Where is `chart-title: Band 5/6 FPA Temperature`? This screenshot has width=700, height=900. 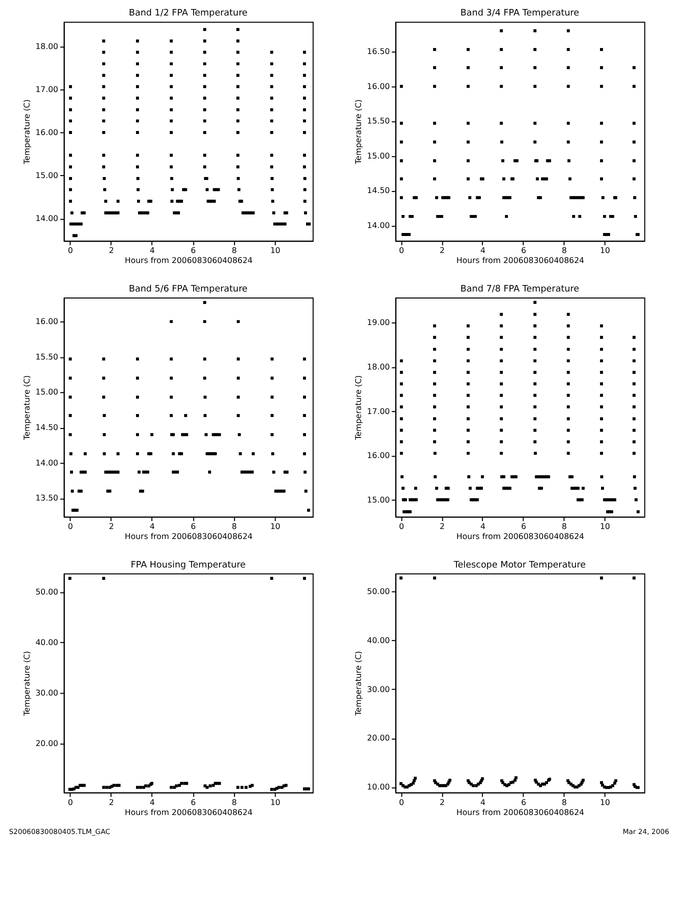 chart-title: Band 5/6 FPA Temperature is located at coordinates (188, 289).